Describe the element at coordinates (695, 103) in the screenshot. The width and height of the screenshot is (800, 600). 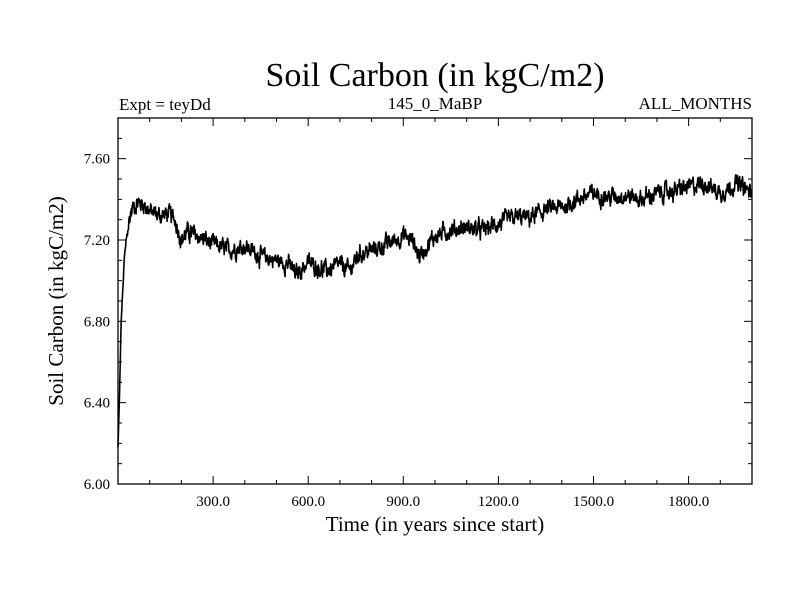
I see `subtitle-right: ALL_MONTHS` at that location.